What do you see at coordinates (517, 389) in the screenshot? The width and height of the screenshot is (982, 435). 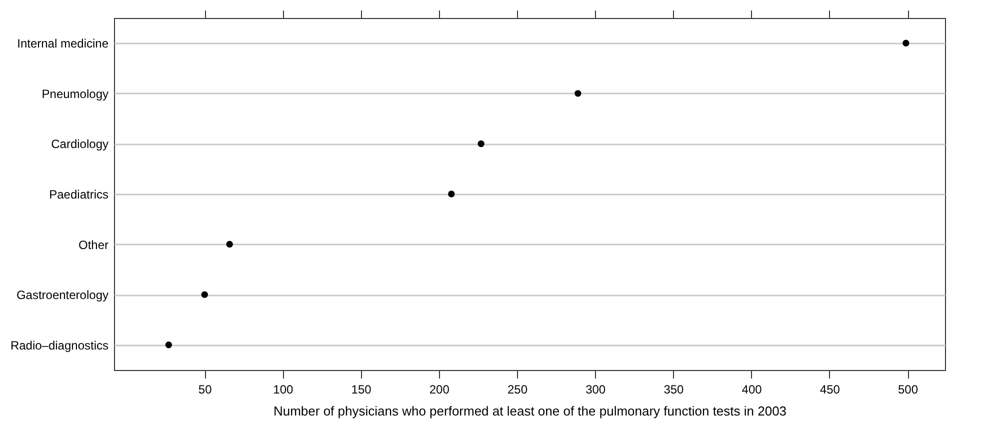 I see `x-tick-label: 250` at bounding box center [517, 389].